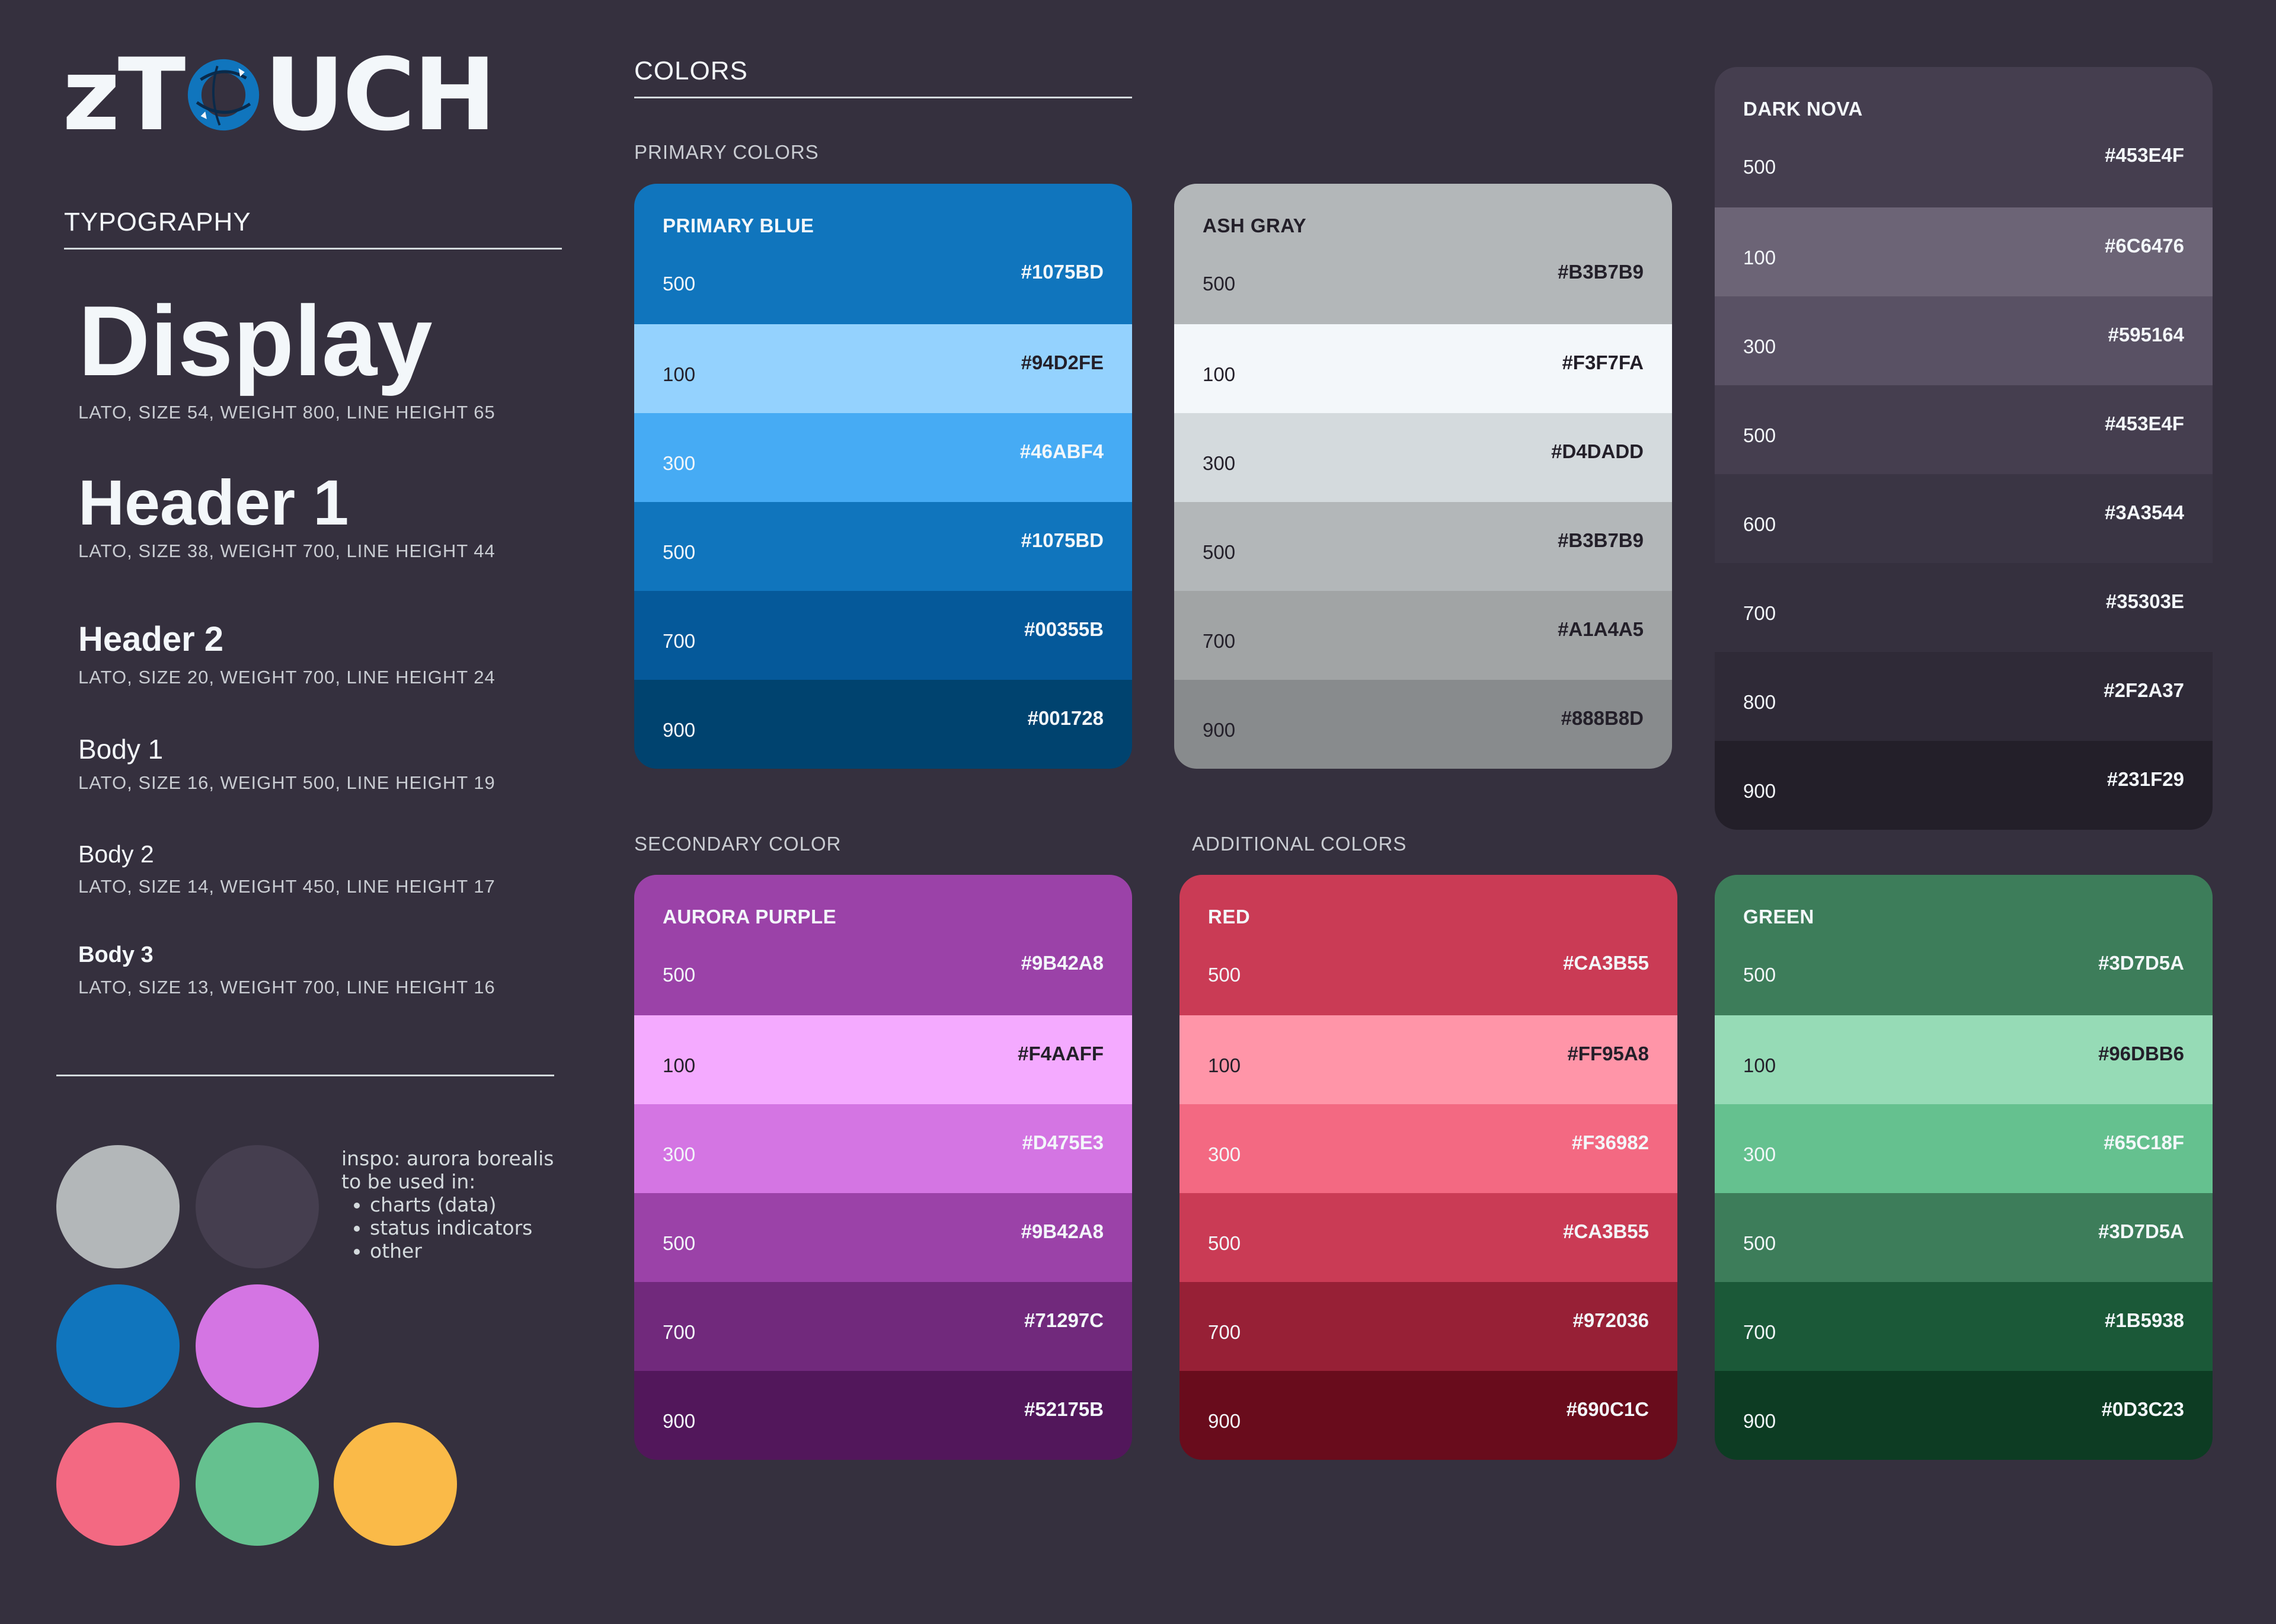 The height and width of the screenshot is (1624, 2276). Describe the element at coordinates (1061, 1053) in the screenshot. I see `hex-value: #F4AAFF` at that location.